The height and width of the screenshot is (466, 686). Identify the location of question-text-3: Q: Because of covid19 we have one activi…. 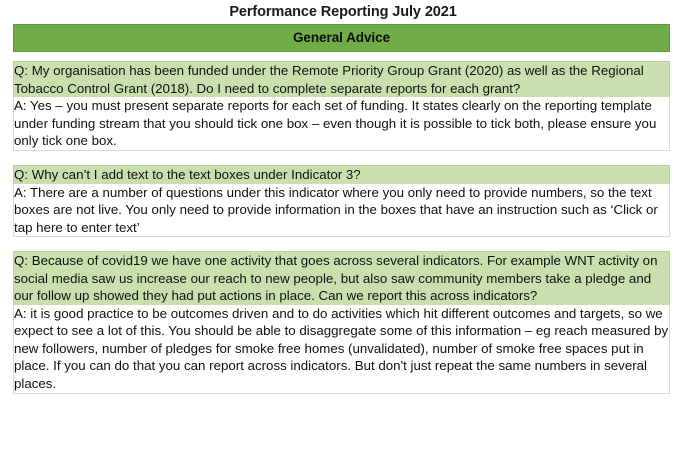
(341, 278).